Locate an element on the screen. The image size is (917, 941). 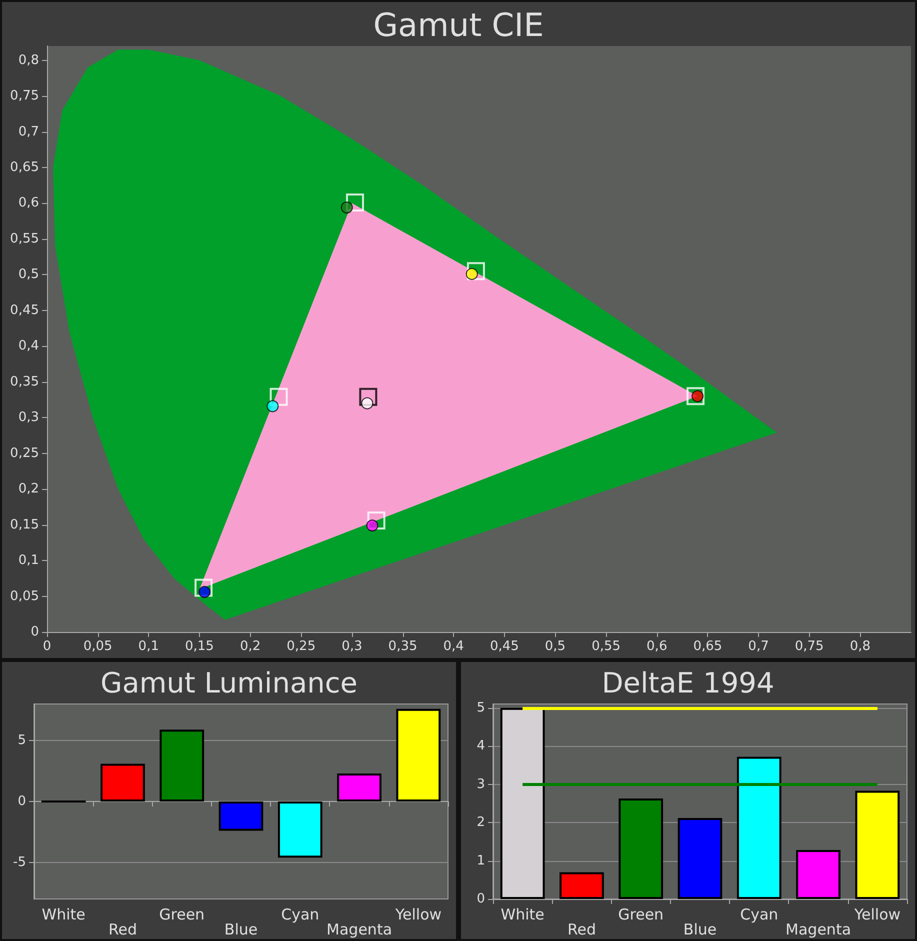
y-tick-label: 0,45 is located at coordinates (24, 310).